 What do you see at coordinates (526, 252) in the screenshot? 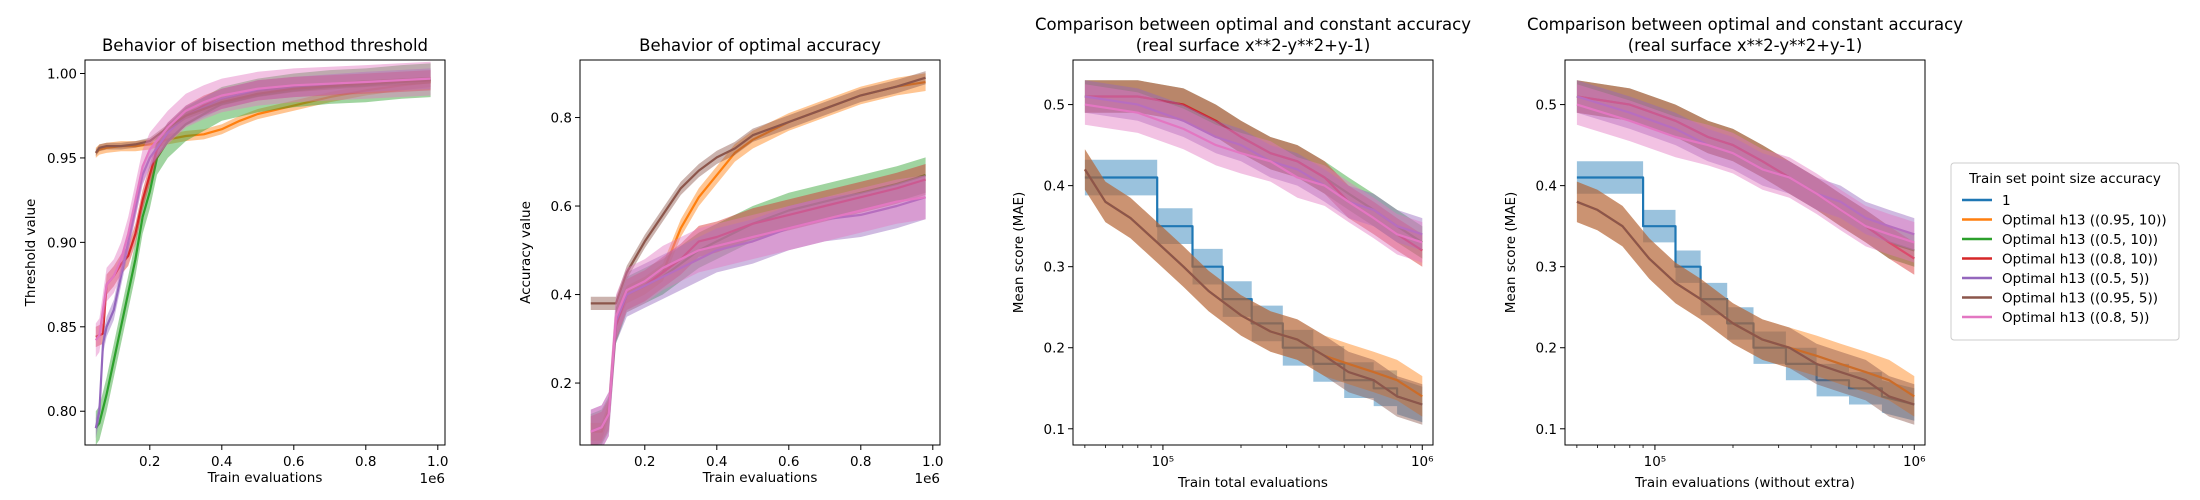
I see `y-axis-label: Accuracy value` at bounding box center [526, 252].